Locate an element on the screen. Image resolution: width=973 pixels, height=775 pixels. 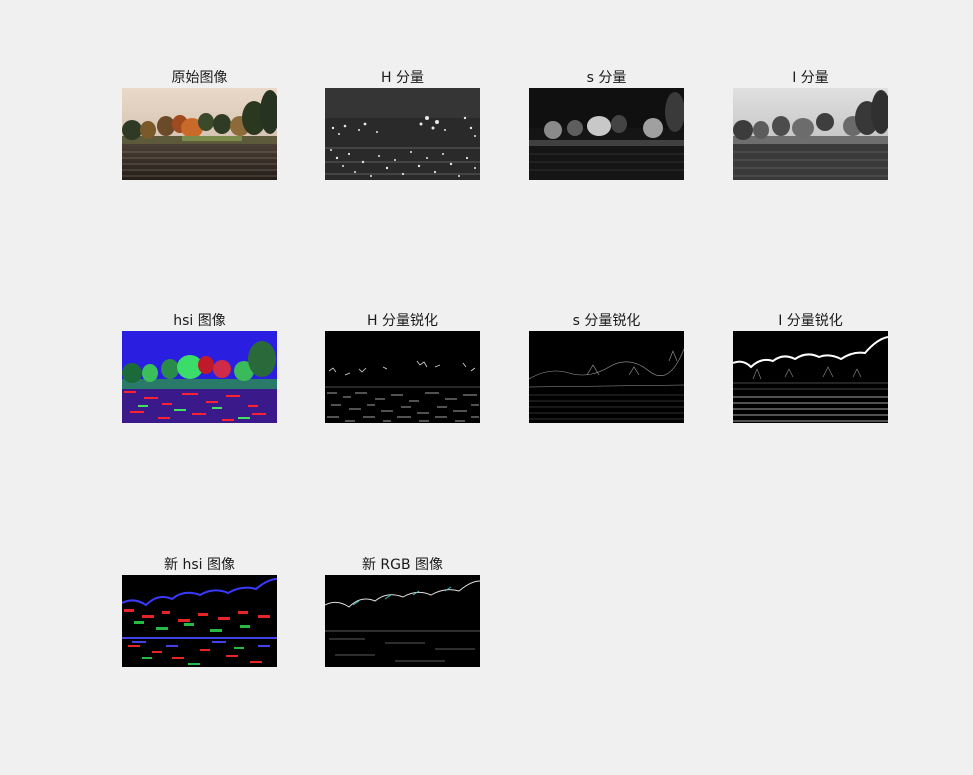
original-image is located at coordinates (199, 134).